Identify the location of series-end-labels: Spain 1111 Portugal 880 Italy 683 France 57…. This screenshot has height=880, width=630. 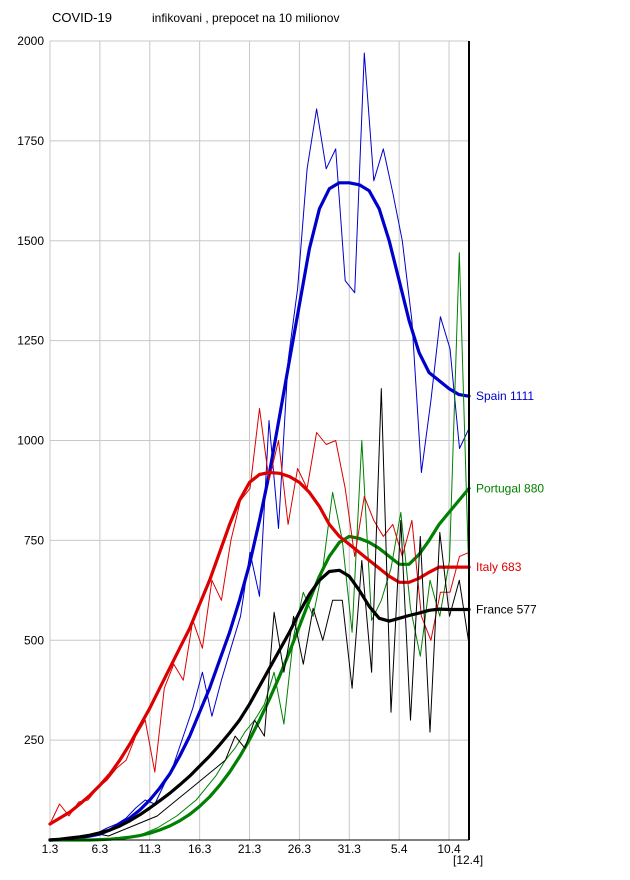
(510, 502).